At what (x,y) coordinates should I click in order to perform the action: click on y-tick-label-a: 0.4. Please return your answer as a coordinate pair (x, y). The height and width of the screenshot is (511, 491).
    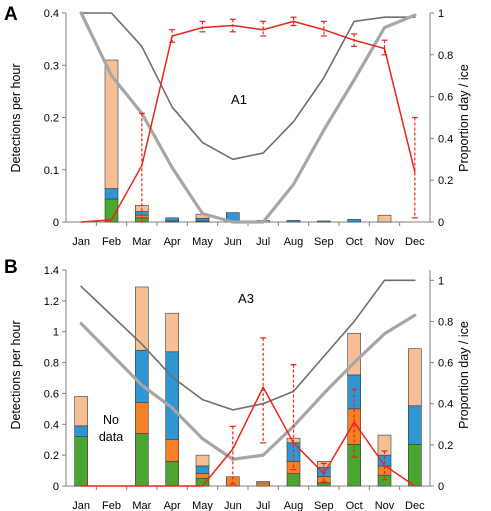
    Looking at the image, I should click on (51, 14).